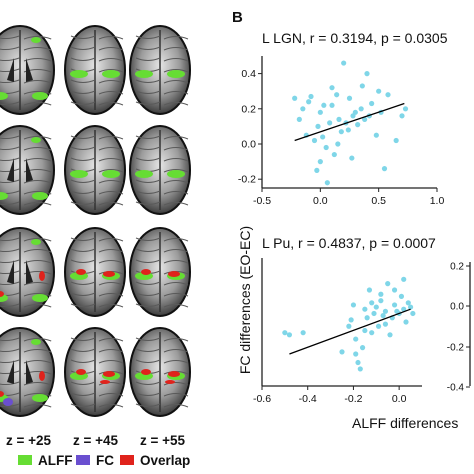  Describe the element at coordinates (378, 201) in the screenshot. I see `x-tick-label: 0.5` at that location.